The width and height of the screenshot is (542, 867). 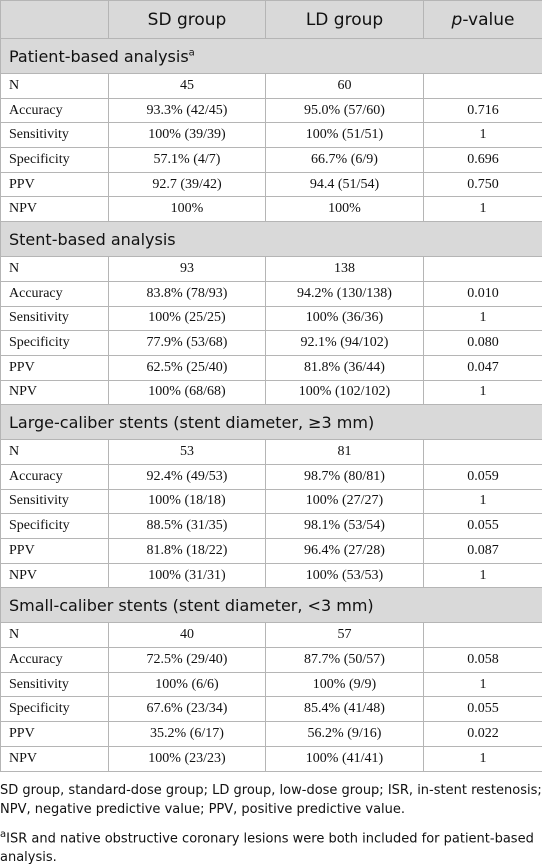 What do you see at coordinates (187, 660) in the screenshot?
I see `sd-value: 72.5% (29/40)` at bounding box center [187, 660].